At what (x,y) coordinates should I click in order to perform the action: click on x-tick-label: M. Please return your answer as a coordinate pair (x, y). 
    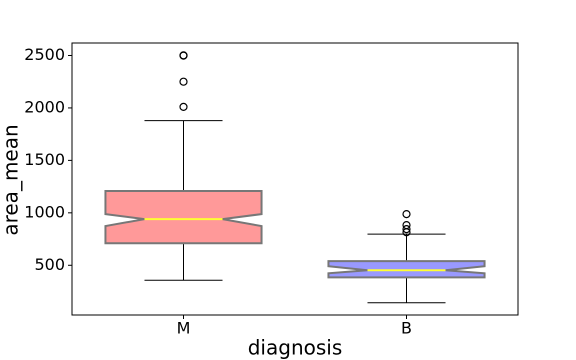
    Looking at the image, I should click on (184, 328).